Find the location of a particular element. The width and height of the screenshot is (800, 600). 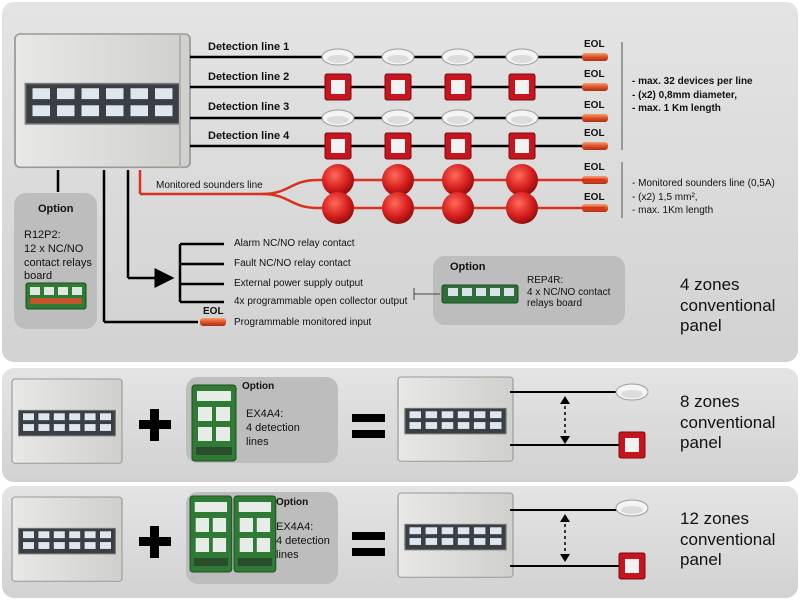

eol-label-line-1: EOL is located at coordinates (594, 44).